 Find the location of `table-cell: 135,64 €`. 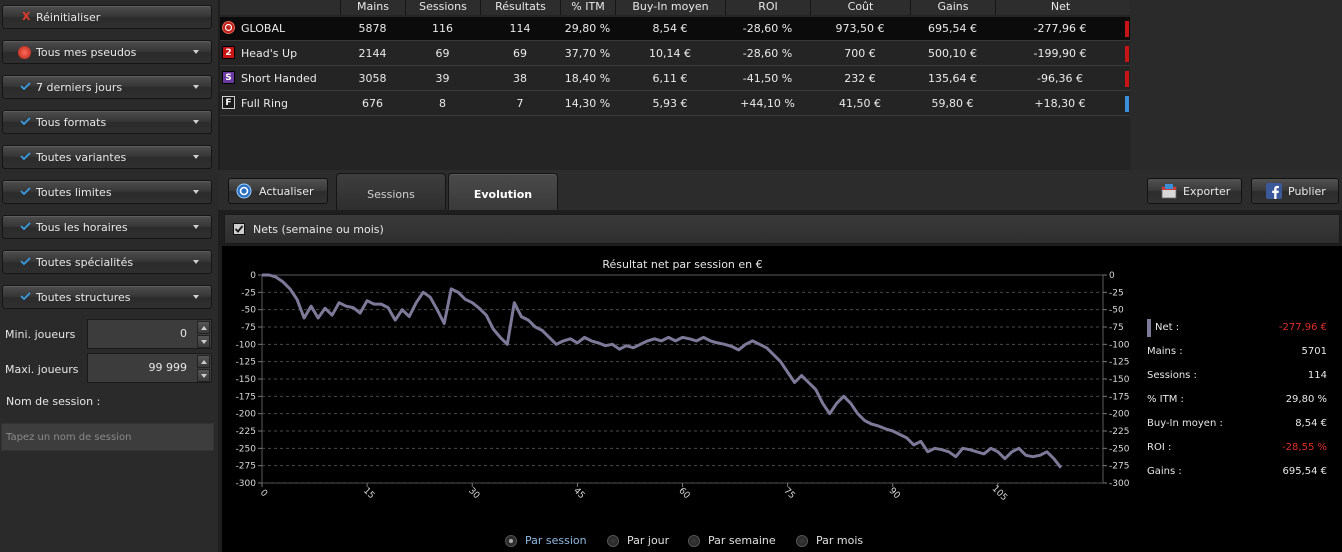

table-cell: 135,64 € is located at coordinates (952, 78).